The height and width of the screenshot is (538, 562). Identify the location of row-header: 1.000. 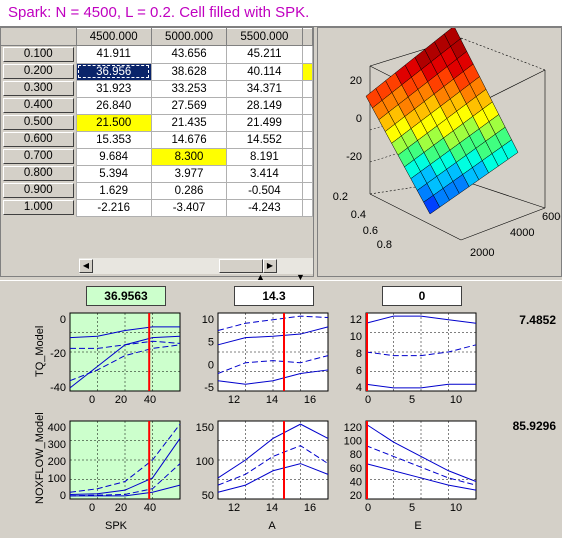
(38, 207).